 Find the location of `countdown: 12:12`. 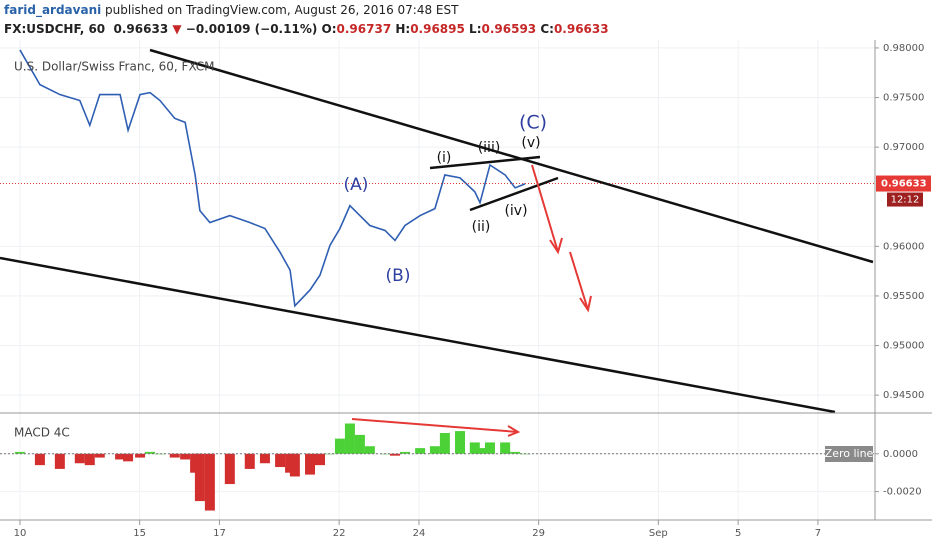

countdown: 12:12 is located at coordinates (905, 200).